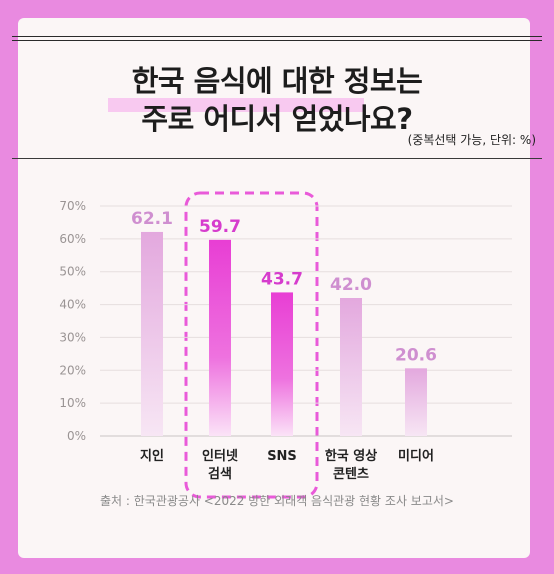 This screenshot has width=554, height=574. Describe the element at coordinates (72, 403) in the screenshot. I see `y-tick-label: 10%` at that location.